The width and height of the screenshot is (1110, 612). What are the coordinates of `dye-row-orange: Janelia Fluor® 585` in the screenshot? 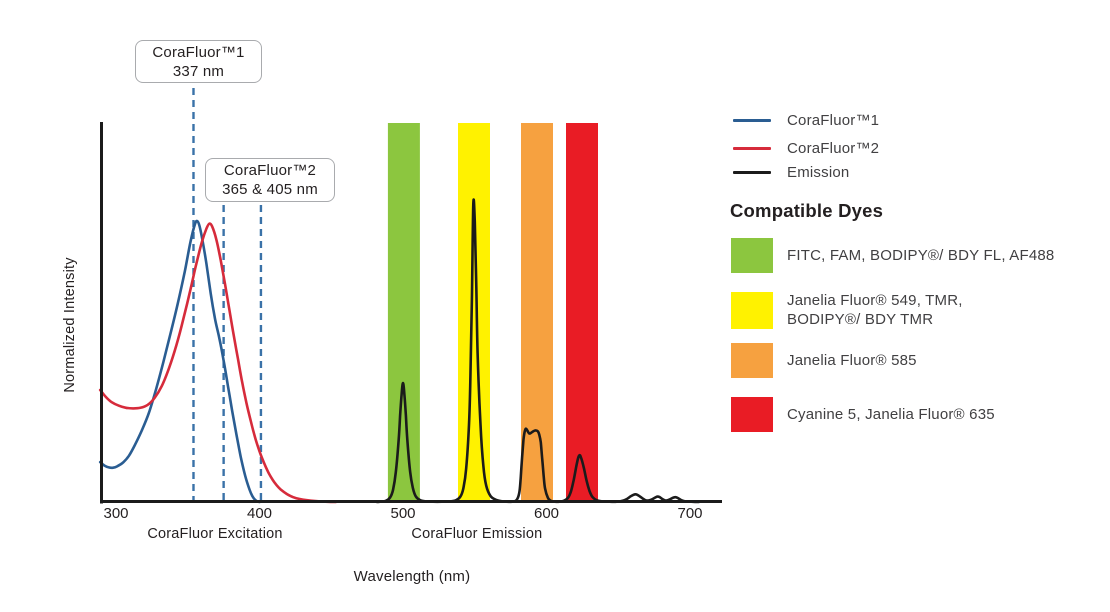 It's located at (824, 360).